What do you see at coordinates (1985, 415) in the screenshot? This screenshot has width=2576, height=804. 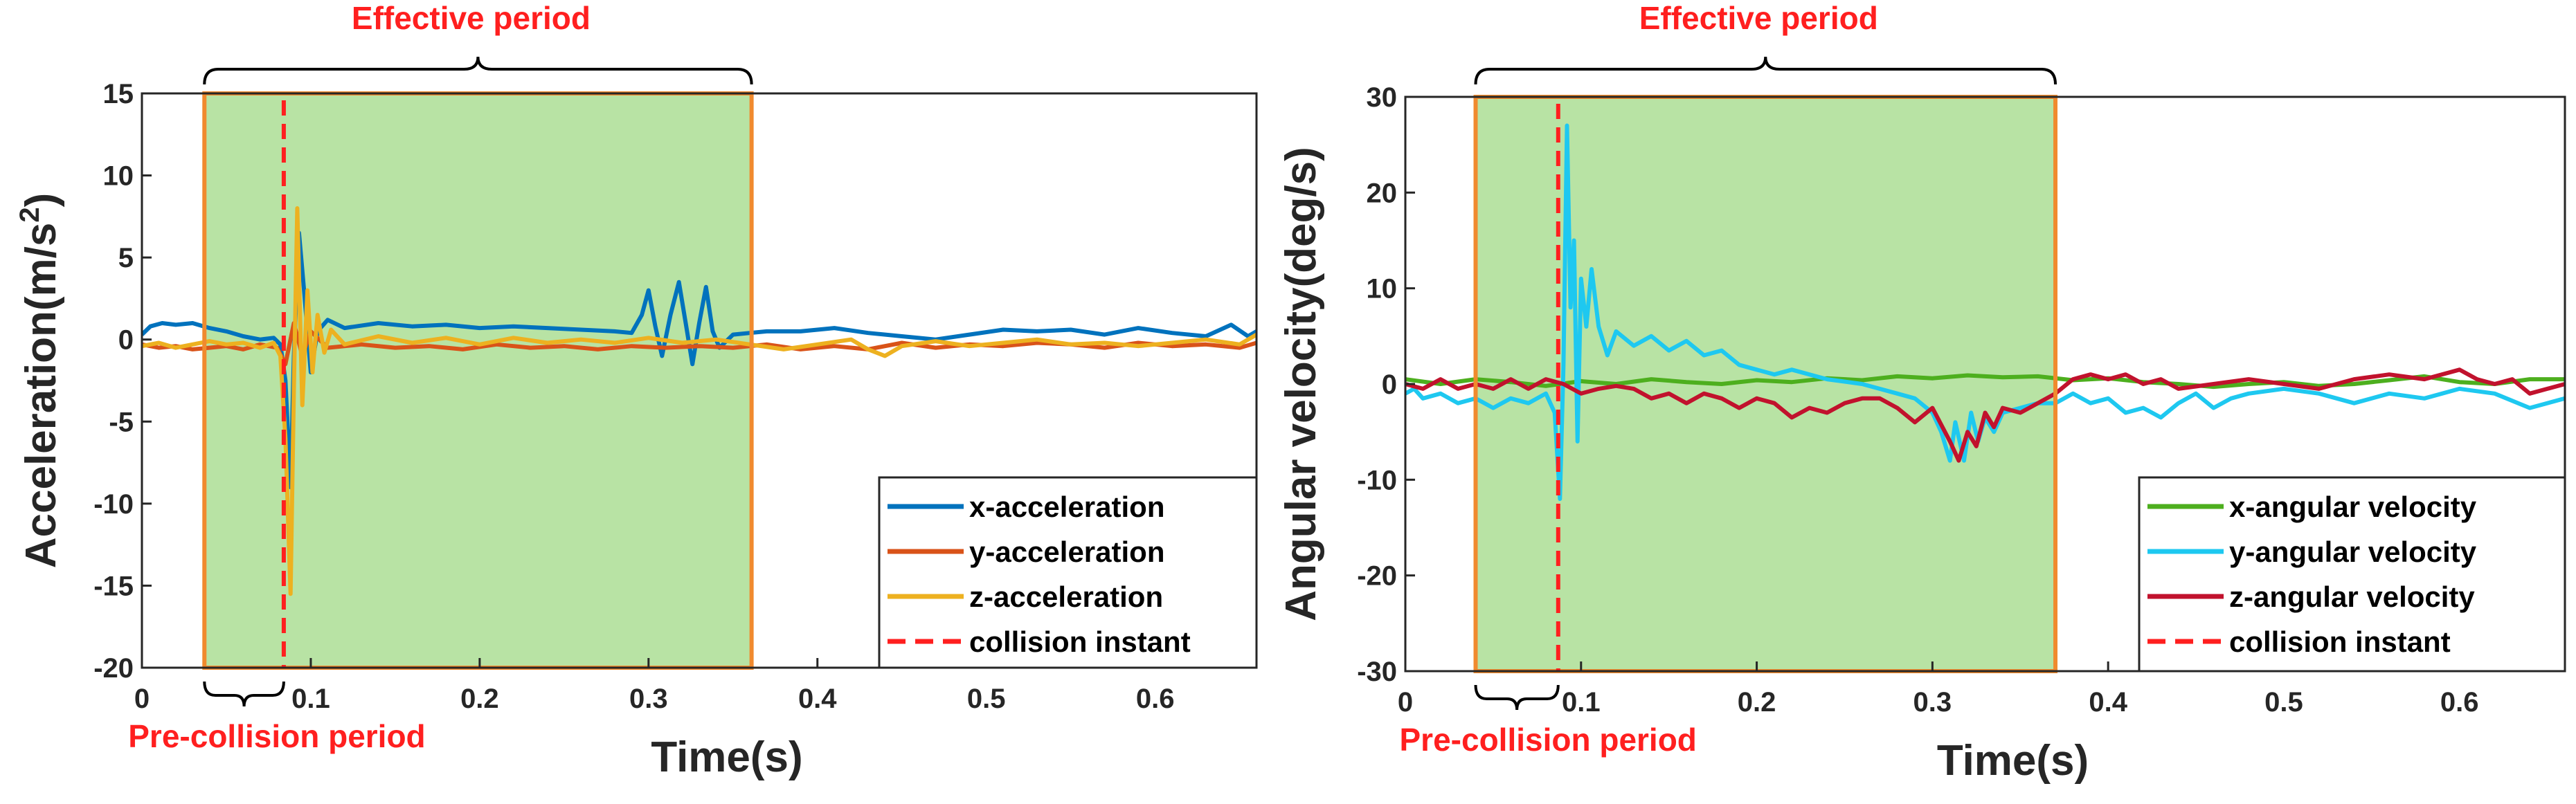 I see `series-line-z-angular-velocity` at bounding box center [1985, 415].